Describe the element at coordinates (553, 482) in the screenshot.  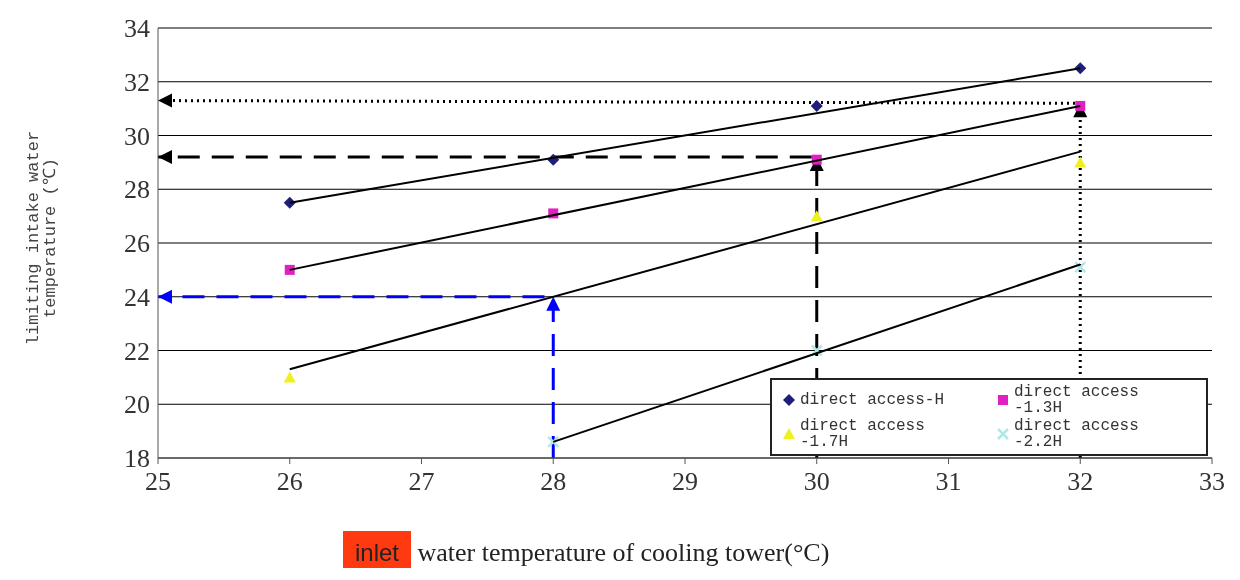
I see `x-tick-label: 28` at that location.